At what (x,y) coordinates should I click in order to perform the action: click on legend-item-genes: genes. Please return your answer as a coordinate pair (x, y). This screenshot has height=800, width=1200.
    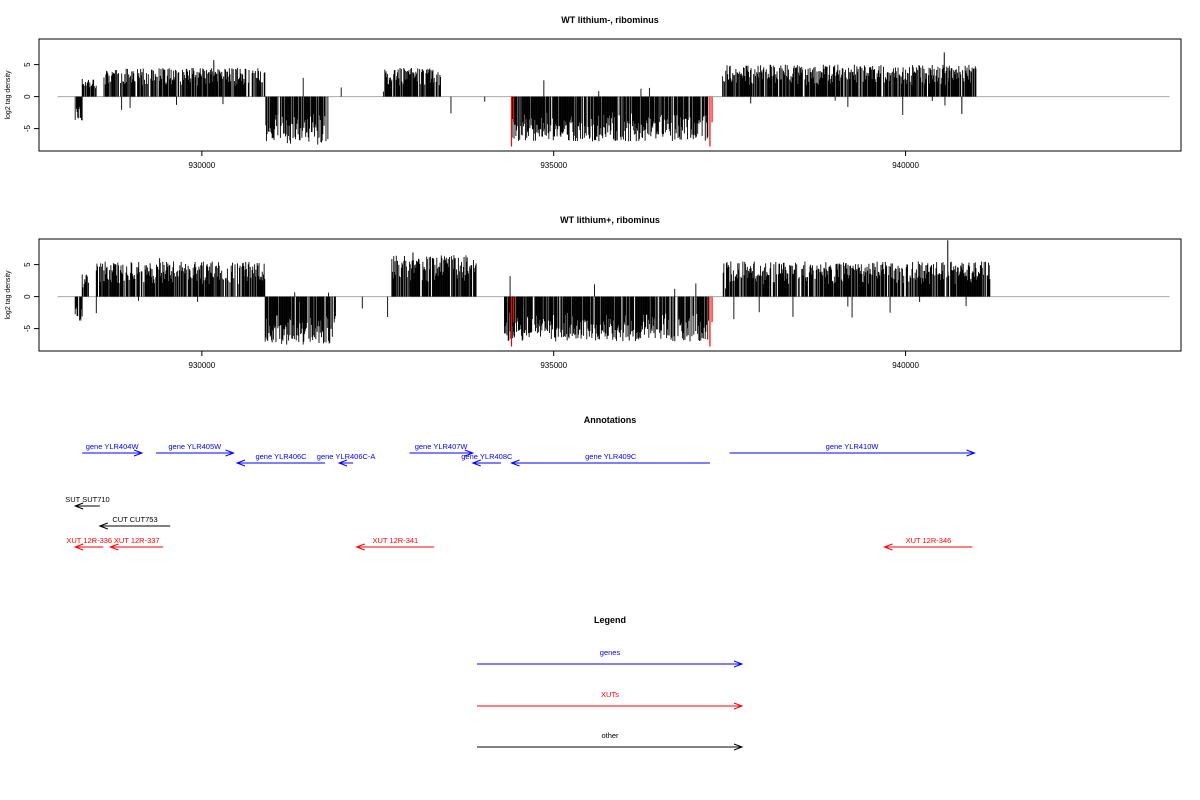
    Looking at the image, I should click on (610, 658).